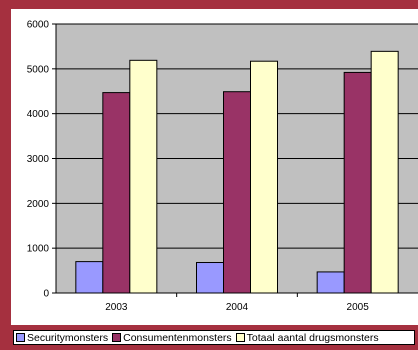  I want to click on y-tick-label: 5000, so click(38, 69).